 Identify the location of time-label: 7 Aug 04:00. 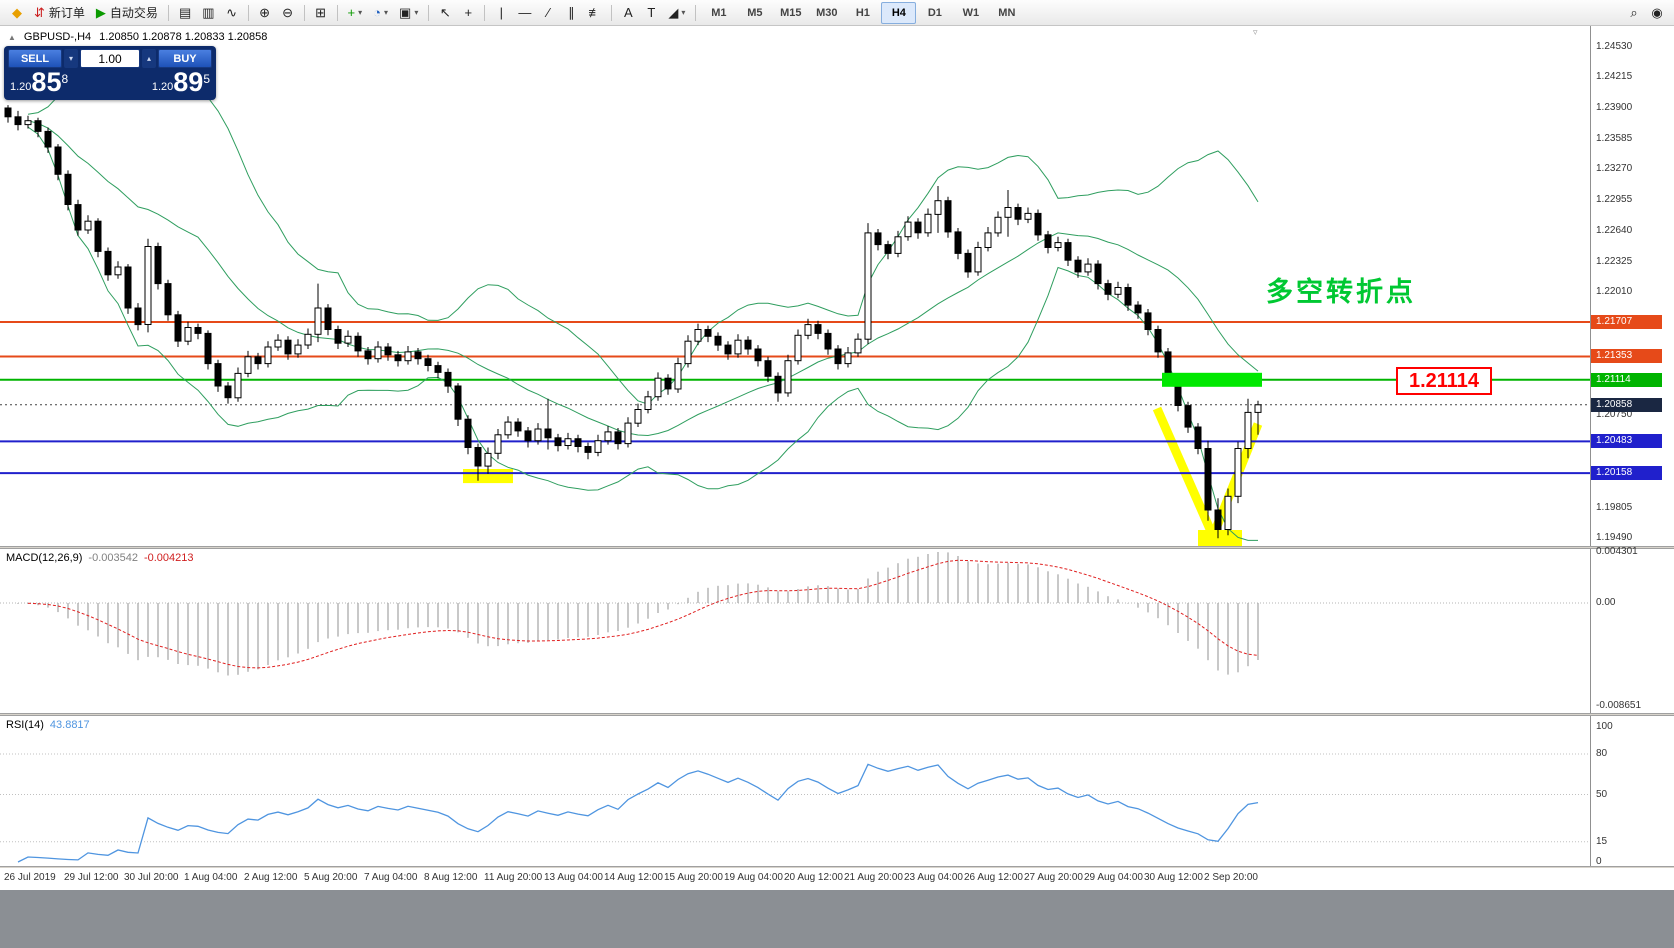
(391, 877).